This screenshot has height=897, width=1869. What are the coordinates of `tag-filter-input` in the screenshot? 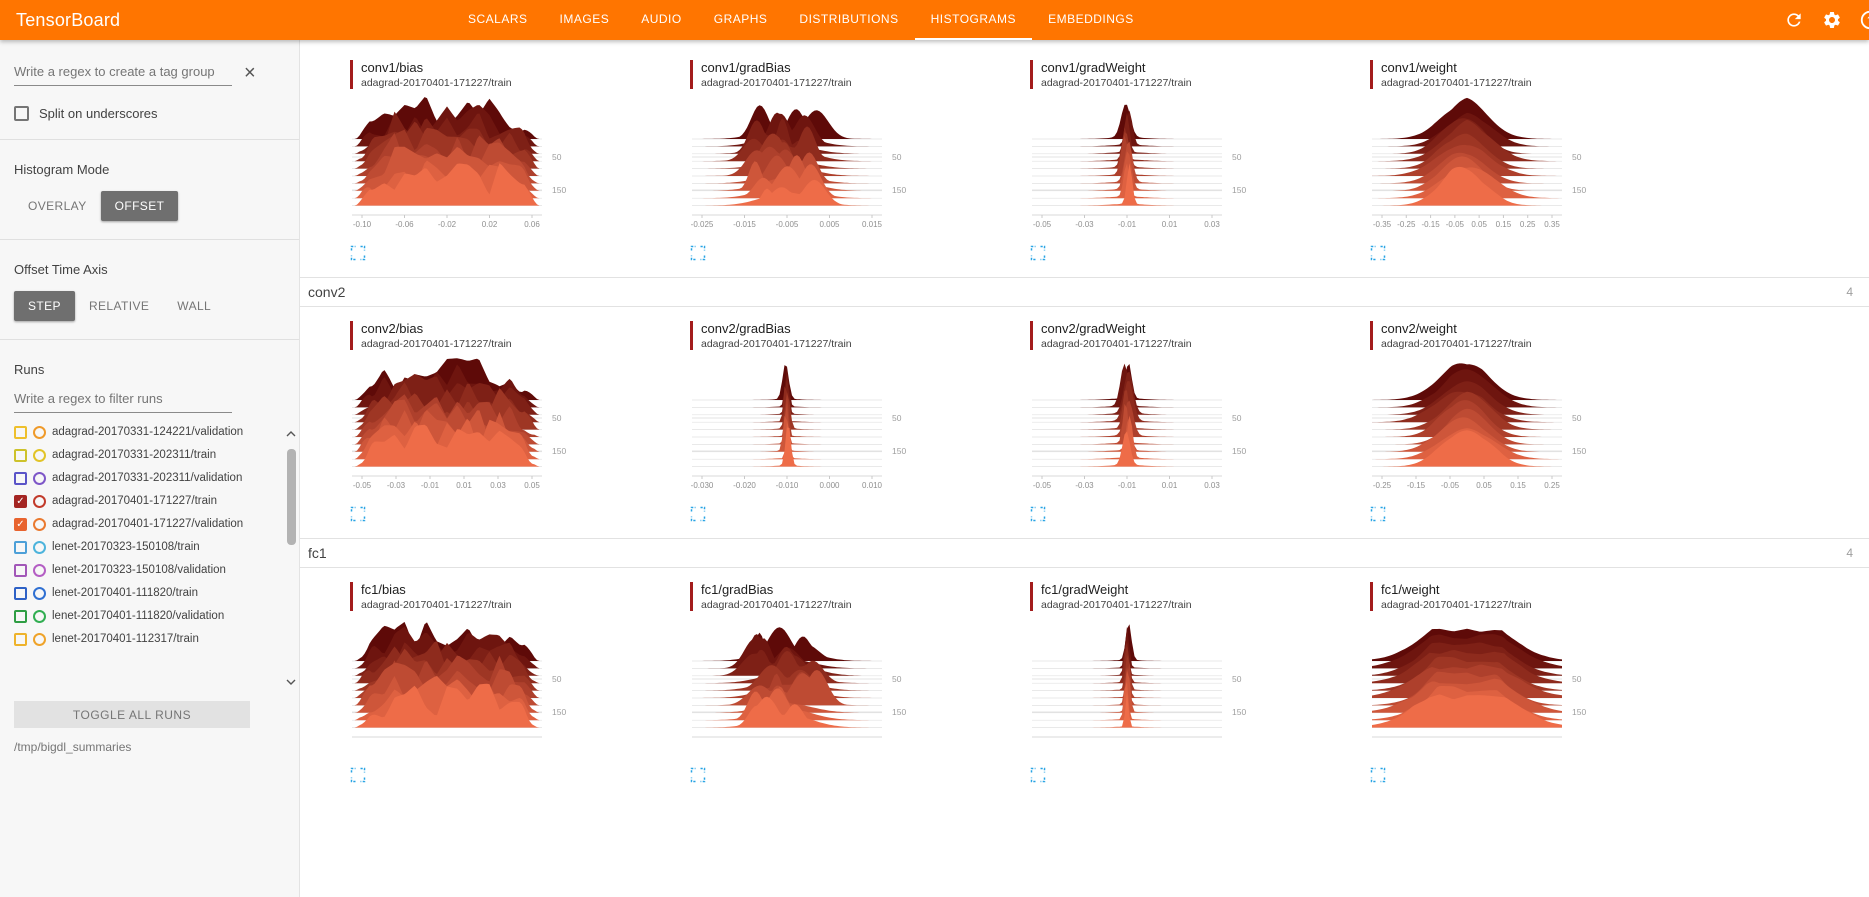 It's located at (123, 73).